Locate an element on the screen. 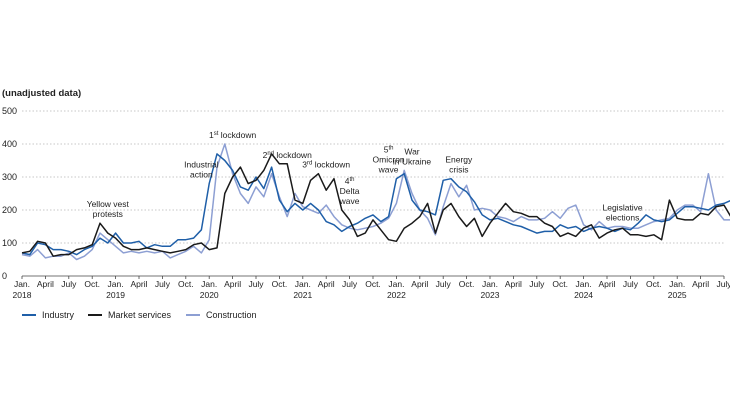 This screenshot has height=415, width=730. y-tick-label: 500 is located at coordinates (9, 111).